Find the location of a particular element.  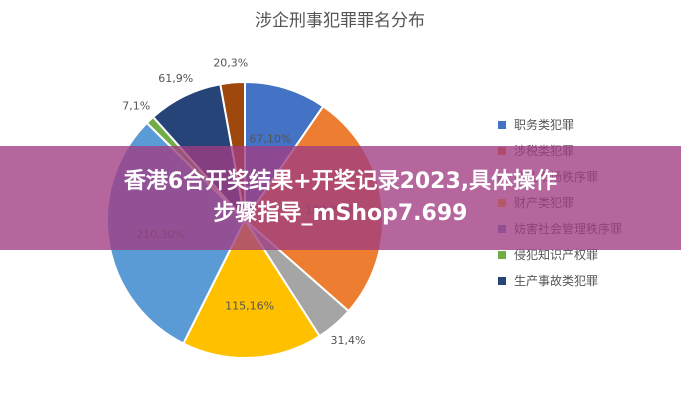

slice-label-7: 20,3% is located at coordinates (230, 63).